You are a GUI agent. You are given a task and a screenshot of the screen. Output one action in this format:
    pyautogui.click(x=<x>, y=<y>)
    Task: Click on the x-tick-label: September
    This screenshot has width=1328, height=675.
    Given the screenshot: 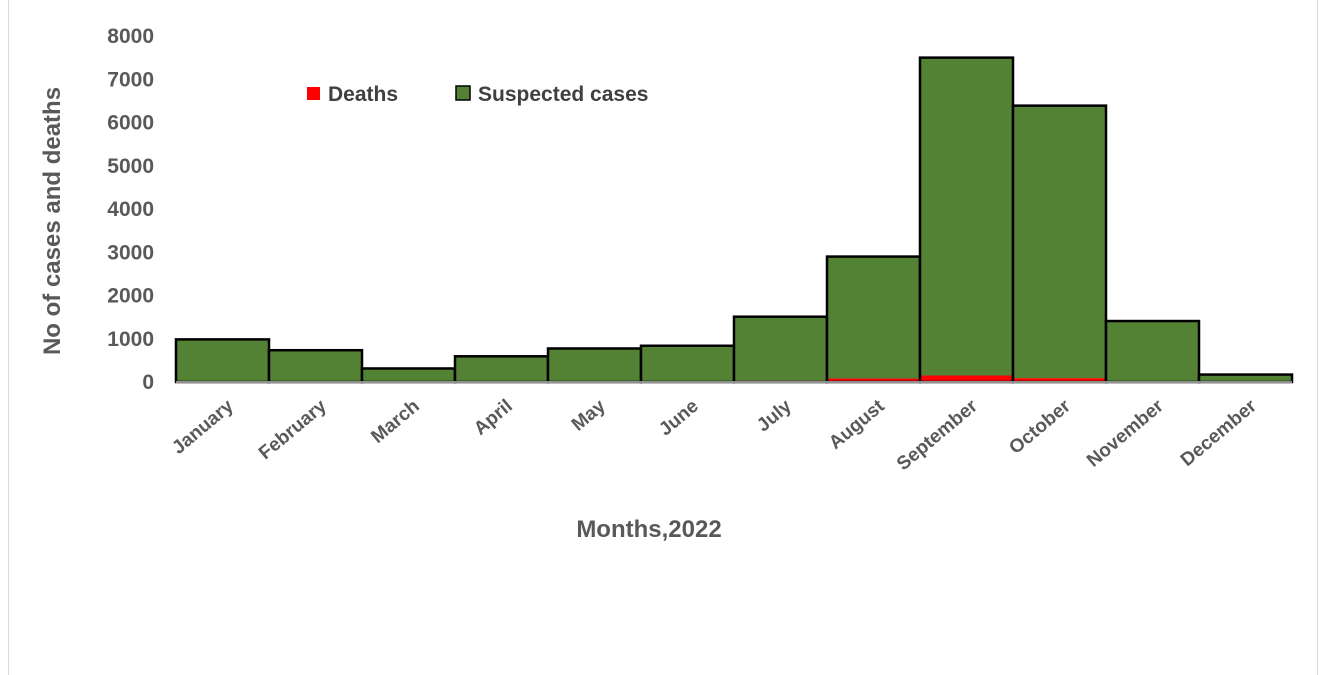 What is the action you would take?
    pyautogui.click(x=937, y=435)
    